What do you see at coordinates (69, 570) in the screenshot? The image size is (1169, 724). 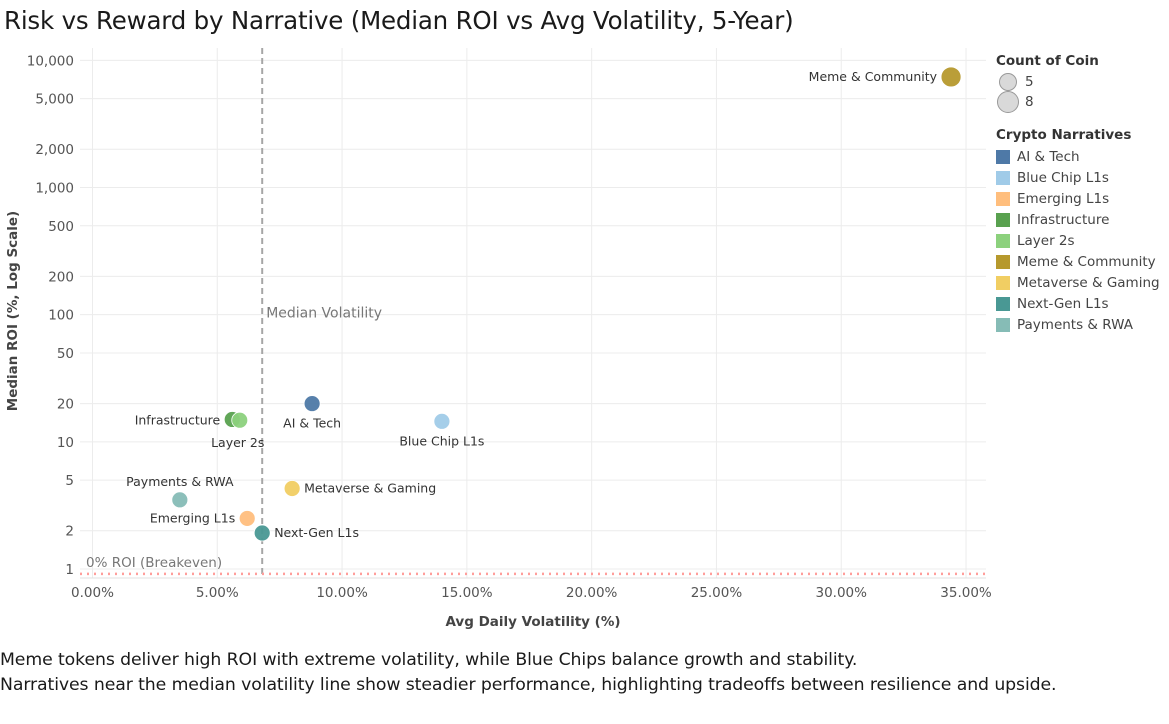 I see `y-tick-label: 1` at bounding box center [69, 570].